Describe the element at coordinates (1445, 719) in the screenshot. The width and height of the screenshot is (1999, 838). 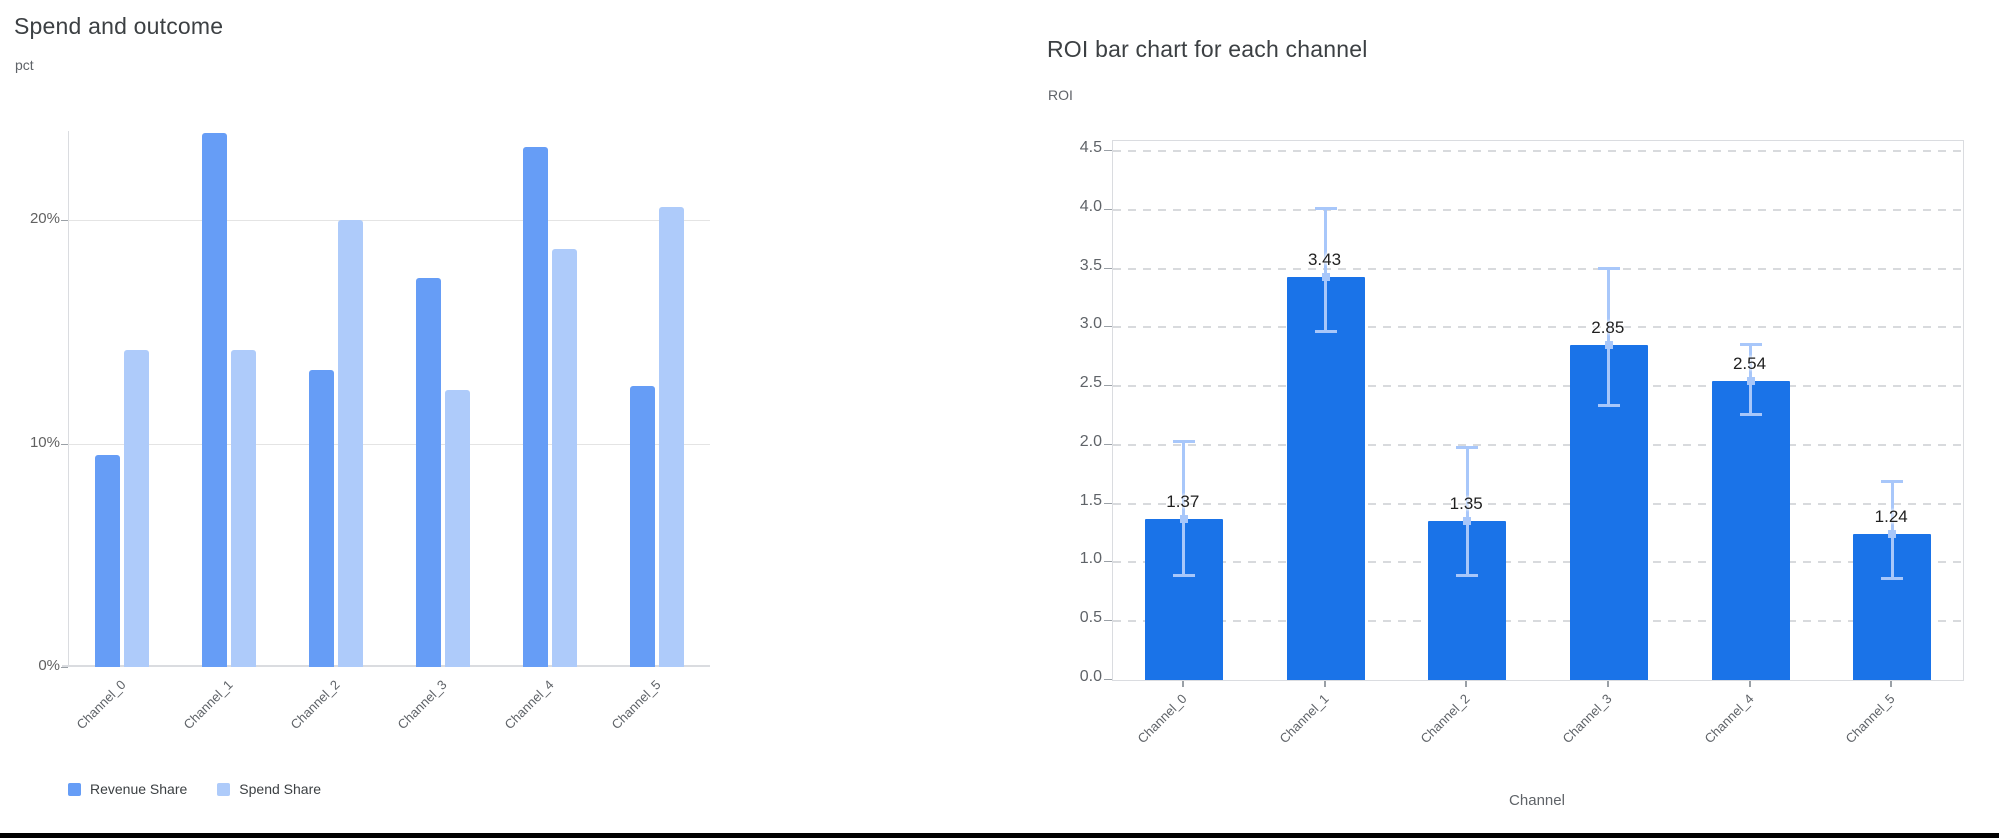
I see `roi-x-tick-label-channel-2: Channel_2` at that location.